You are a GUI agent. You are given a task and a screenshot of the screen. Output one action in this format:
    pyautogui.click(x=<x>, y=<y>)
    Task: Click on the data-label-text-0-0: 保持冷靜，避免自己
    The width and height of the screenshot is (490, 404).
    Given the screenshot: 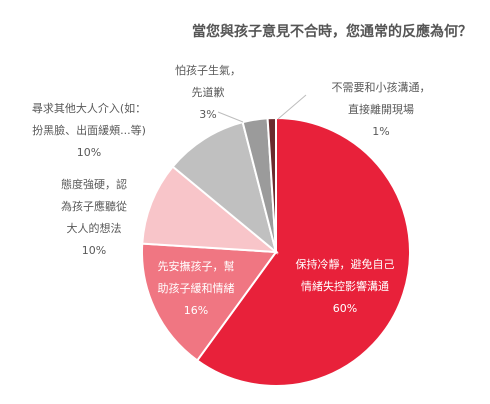 What is the action you would take?
    pyautogui.click(x=345, y=264)
    